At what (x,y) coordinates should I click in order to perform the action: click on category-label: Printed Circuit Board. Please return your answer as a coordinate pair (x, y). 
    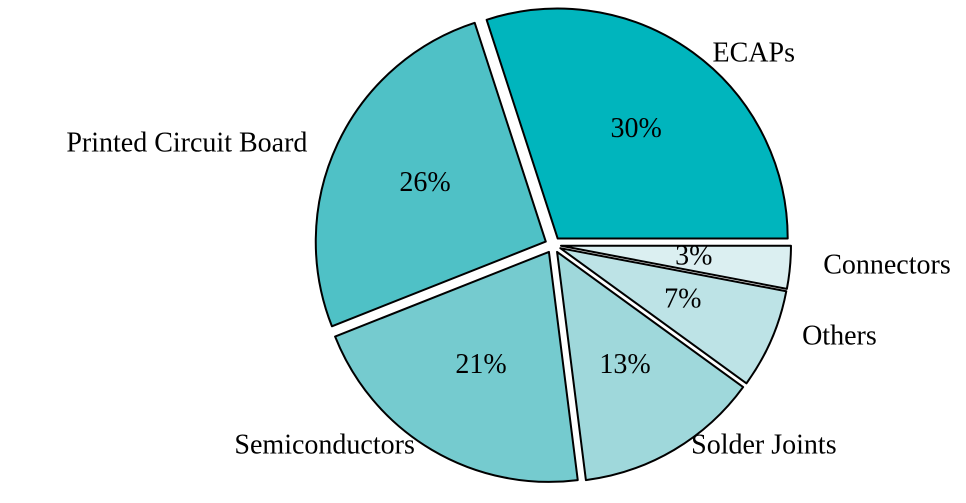
    Looking at the image, I should click on (186, 143).